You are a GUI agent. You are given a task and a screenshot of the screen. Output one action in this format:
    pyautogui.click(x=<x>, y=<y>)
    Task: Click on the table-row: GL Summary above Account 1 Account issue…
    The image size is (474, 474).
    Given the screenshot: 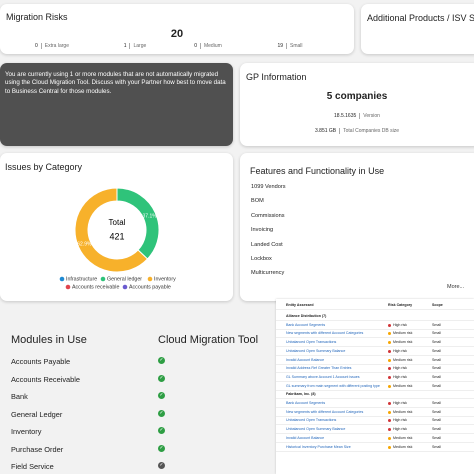 What is the action you would take?
    pyautogui.click(x=375, y=377)
    